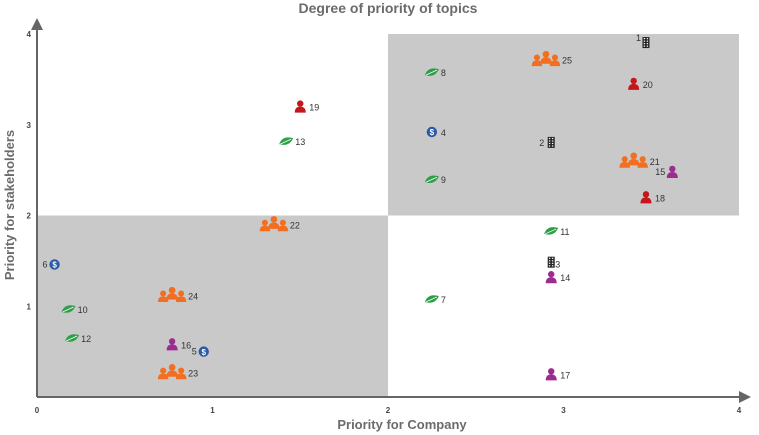  Describe the element at coordinates (643, 41) in the screenshot. I see `point-building-icon: 1` at that location.